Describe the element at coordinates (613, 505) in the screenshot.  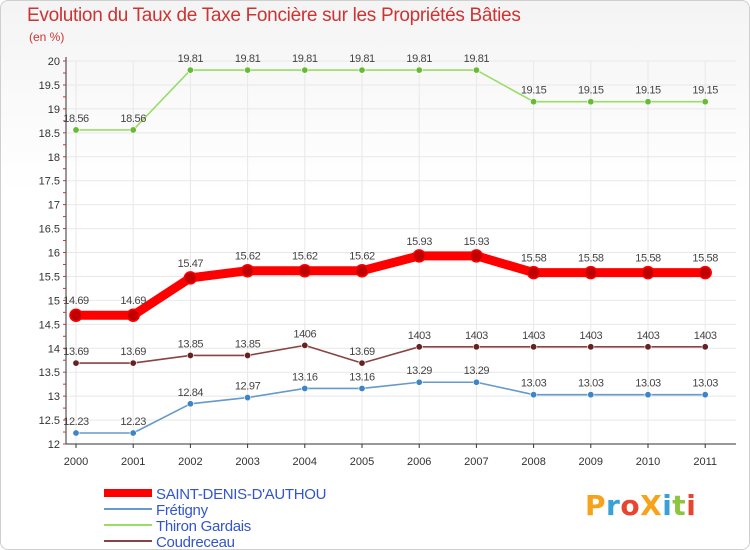
I see `logo-letter: r` at that location.